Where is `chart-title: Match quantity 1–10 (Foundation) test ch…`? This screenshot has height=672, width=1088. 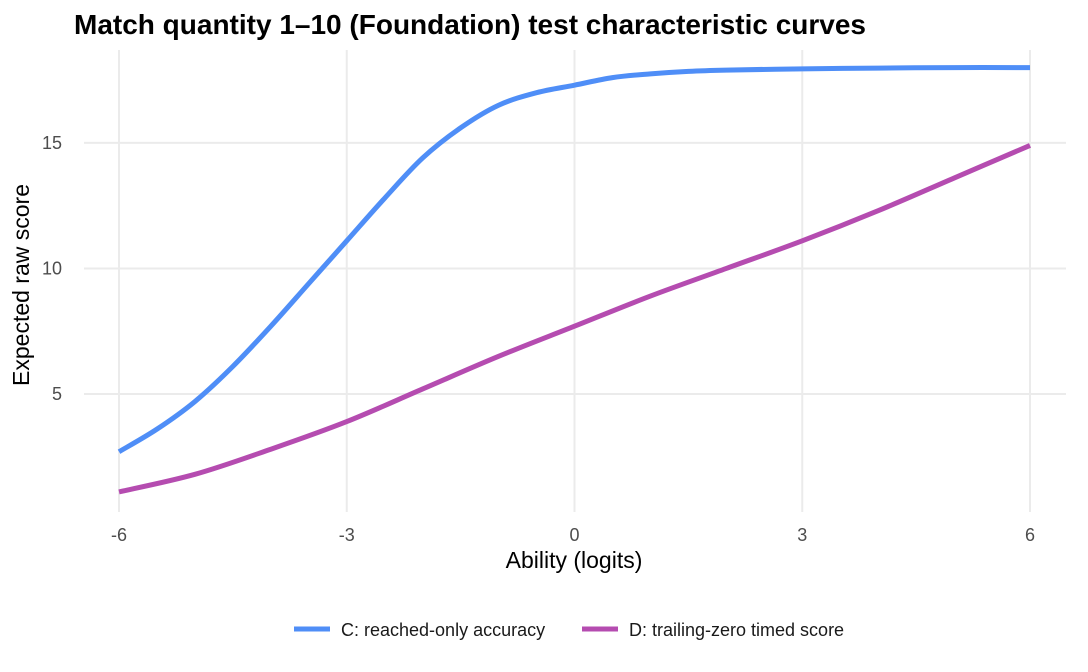
chart-title: Match quantity 1–10 (Foundation) test ch… is located at coordinates (470, 24).